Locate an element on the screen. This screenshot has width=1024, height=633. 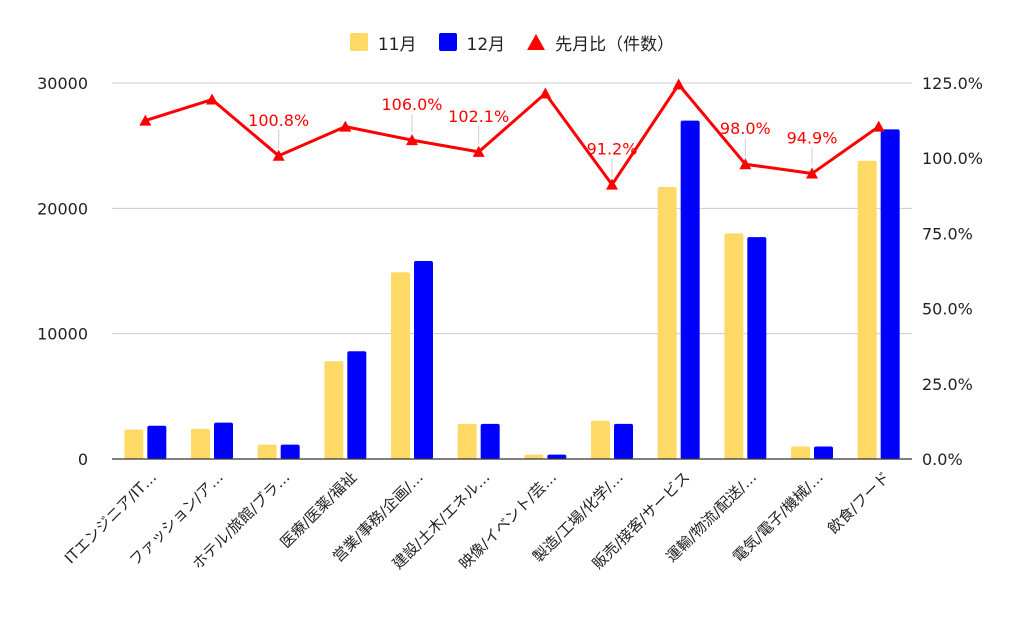
legend-label-nov: 11月 is located at coordinates (397, 44).